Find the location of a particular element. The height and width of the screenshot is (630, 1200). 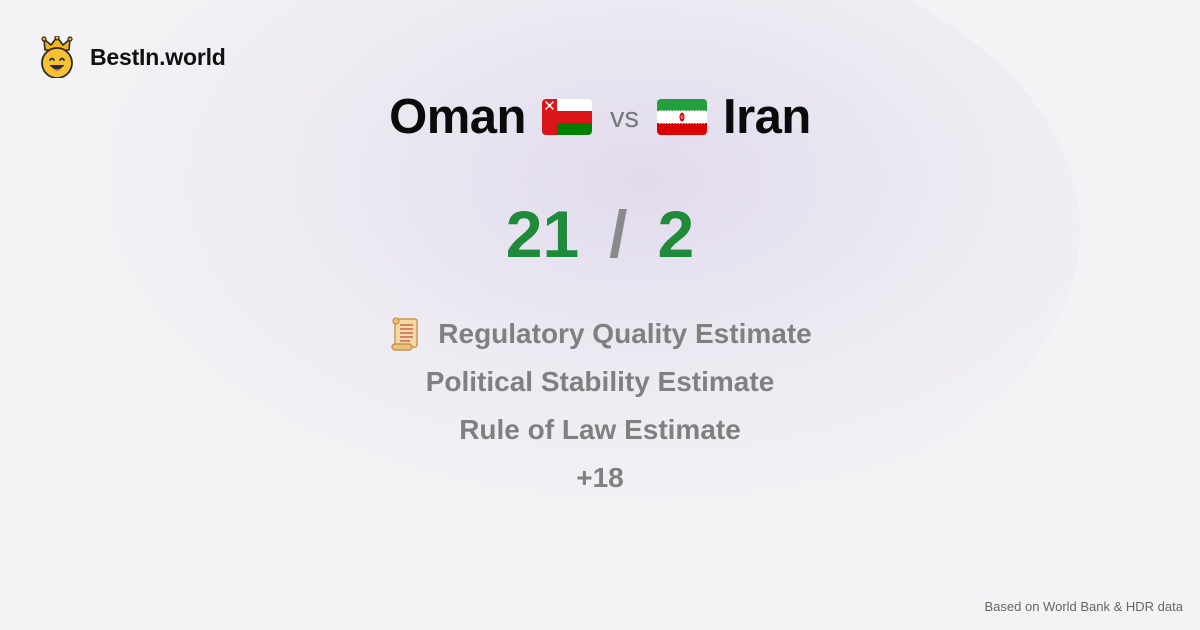

country-left-name: Oman is located at coordinates (457, 117).